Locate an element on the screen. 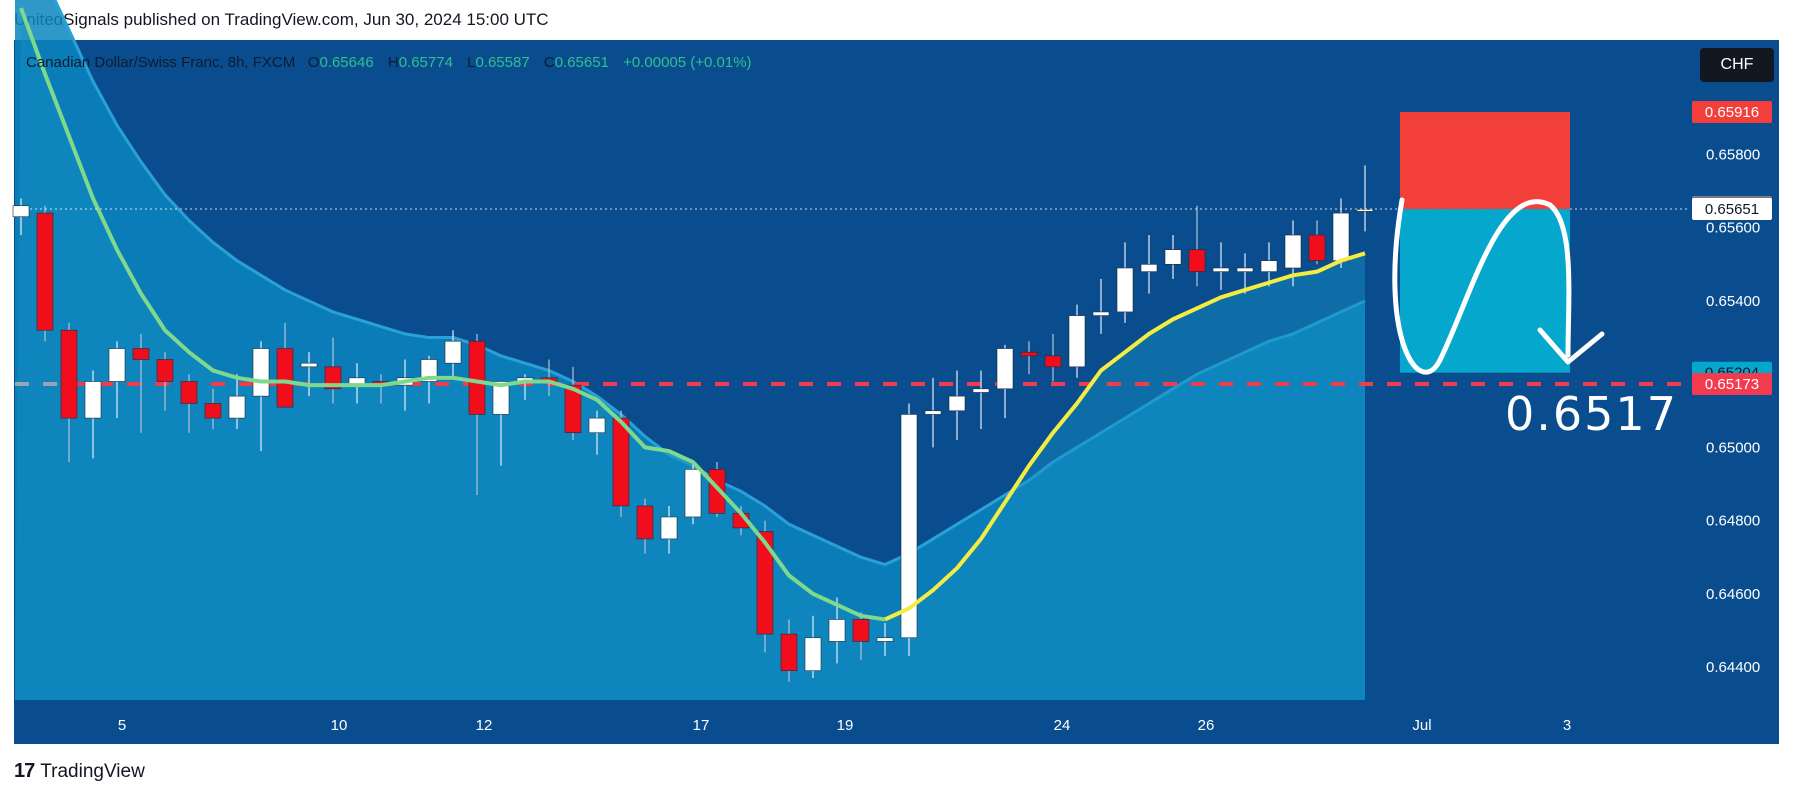 The height and width of the screenshot is (798, 1793). low-value: 0.65587 is located at coordinates (502, 62).